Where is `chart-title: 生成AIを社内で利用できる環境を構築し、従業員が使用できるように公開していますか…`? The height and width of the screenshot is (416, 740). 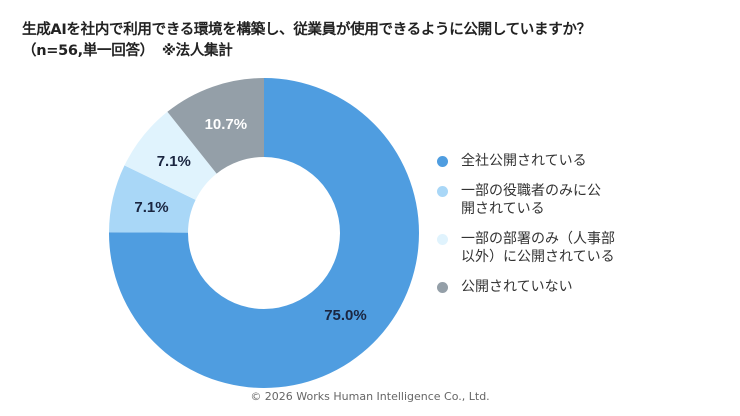
chart-title: 生成AIを社内で利用できる環境を構築し、従業員が使用できるように公開していますか… is located at coordinates (306, 41).